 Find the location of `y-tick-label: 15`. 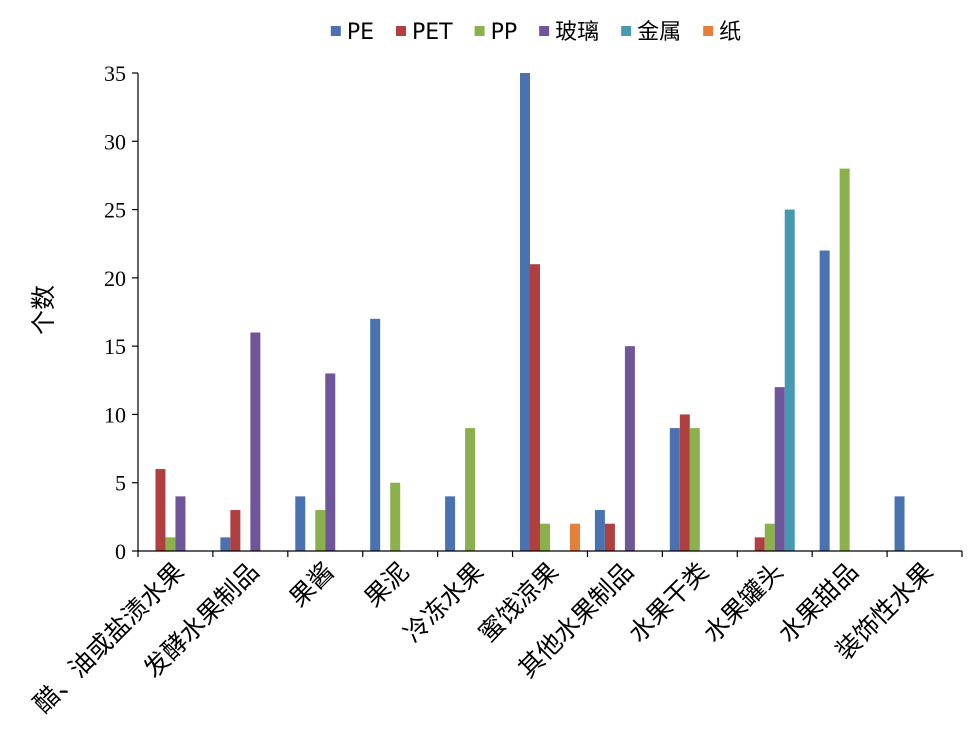

y-tick-label: 15 is located at coordinates (115, 346).